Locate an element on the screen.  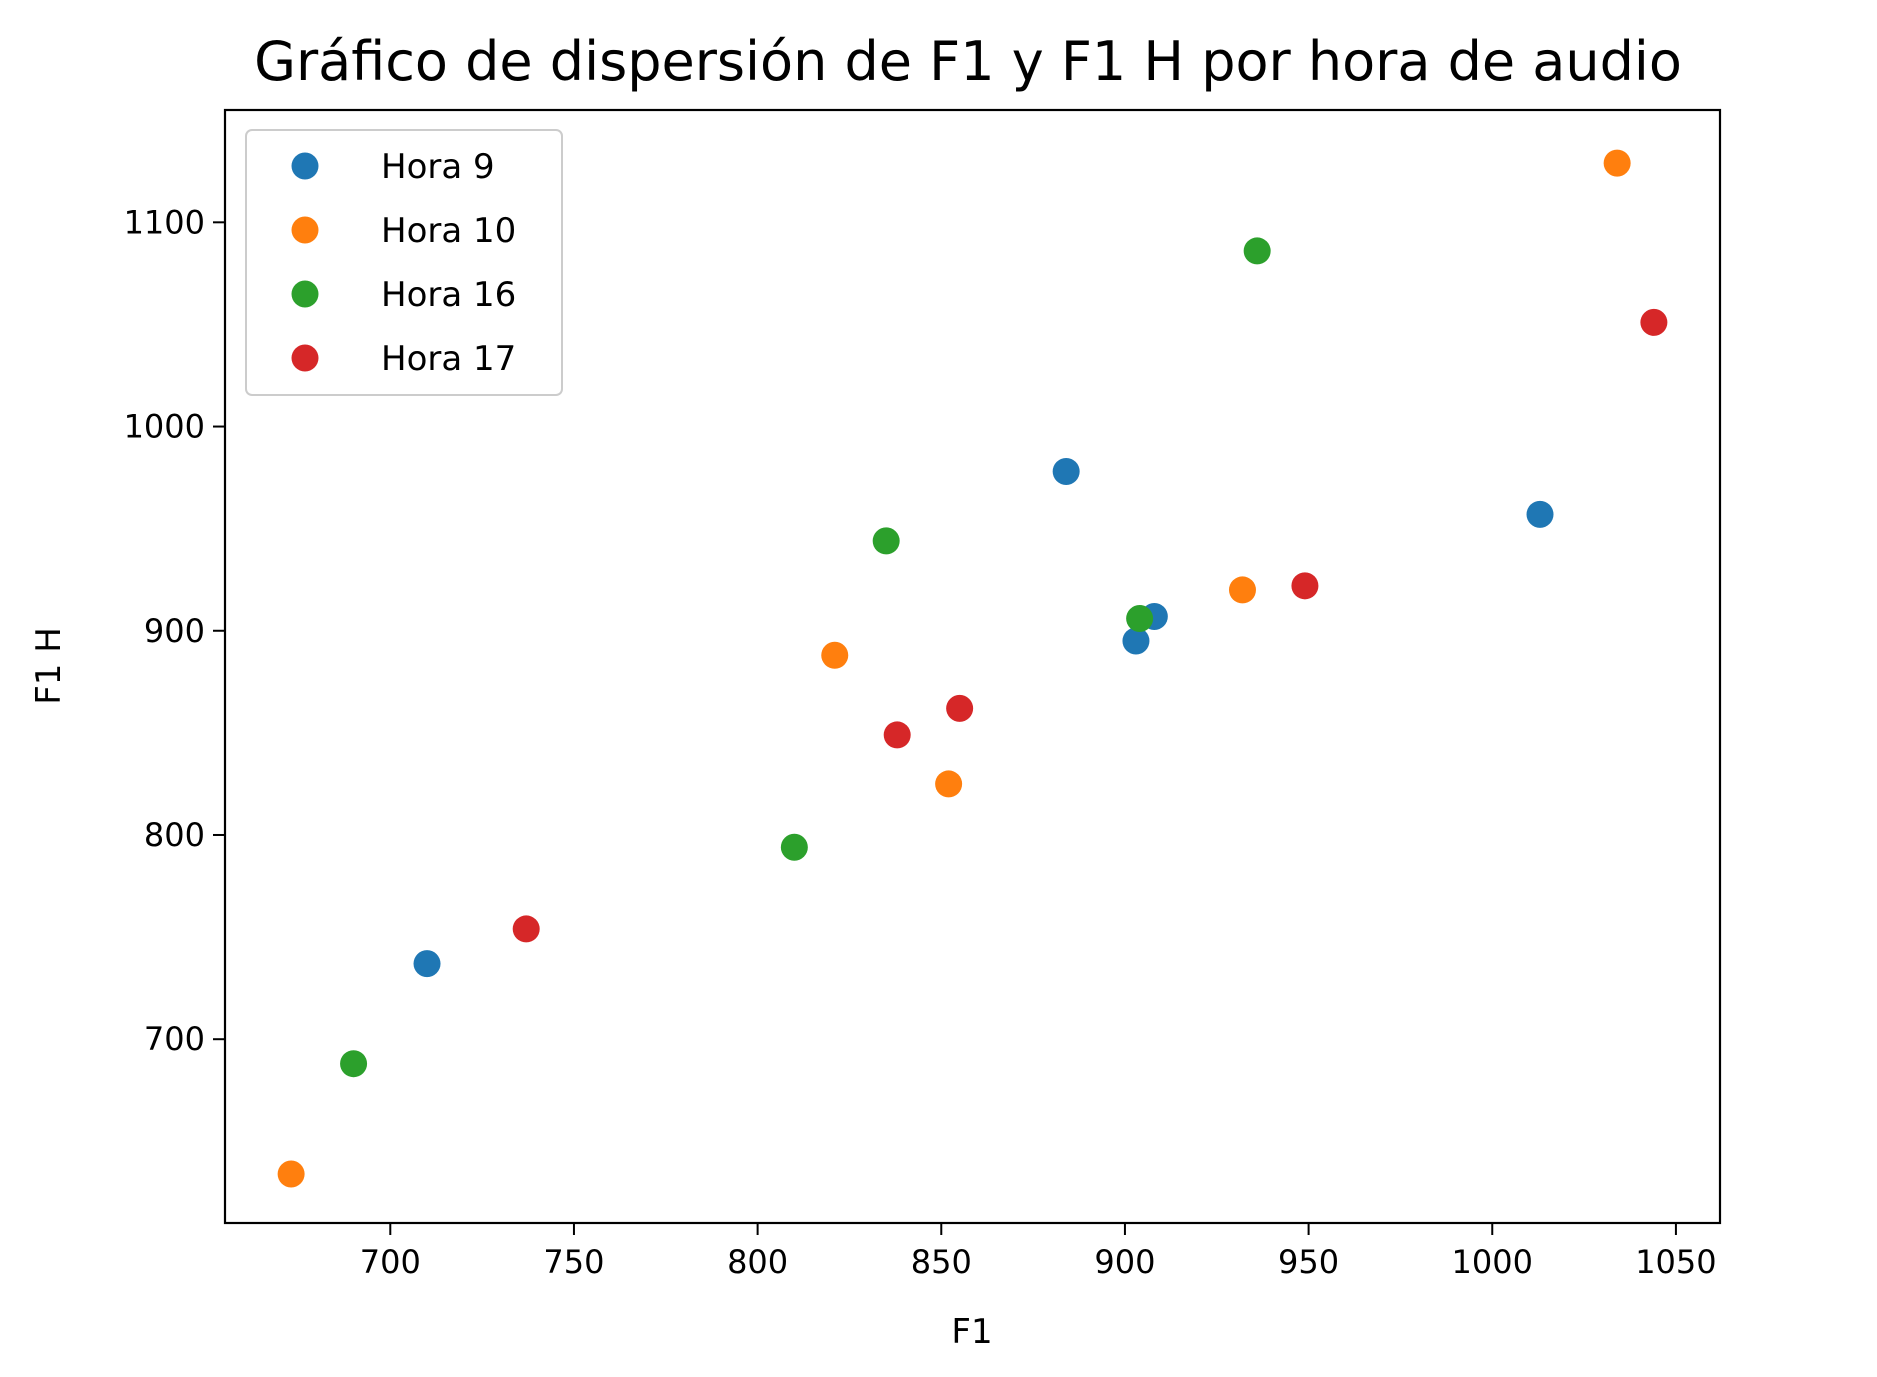
x-tick-label: 700 is located at coordinates (390, 1262).